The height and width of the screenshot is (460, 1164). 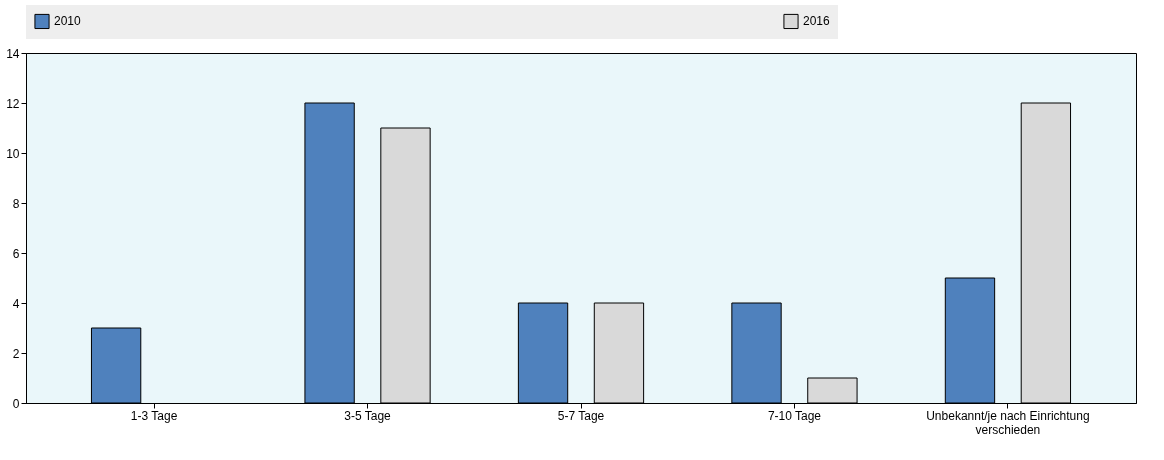 I want to click on y-tick-label: 14, so click(x=13, y=53).